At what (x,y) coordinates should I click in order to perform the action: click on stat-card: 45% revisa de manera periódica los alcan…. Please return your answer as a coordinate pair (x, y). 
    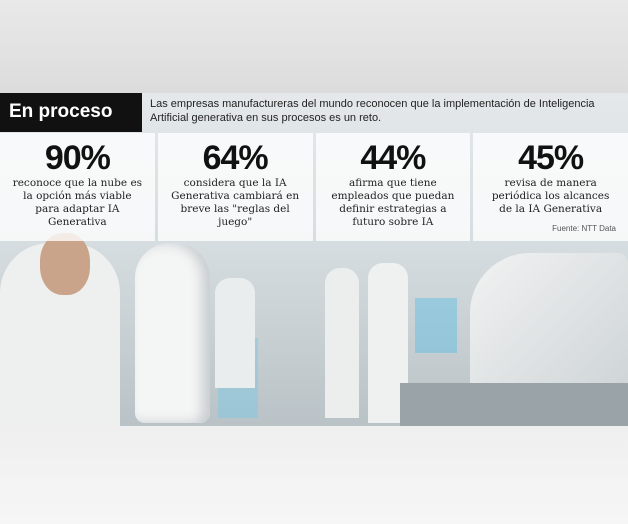
    Looking at the image, I should click on (550, 187).